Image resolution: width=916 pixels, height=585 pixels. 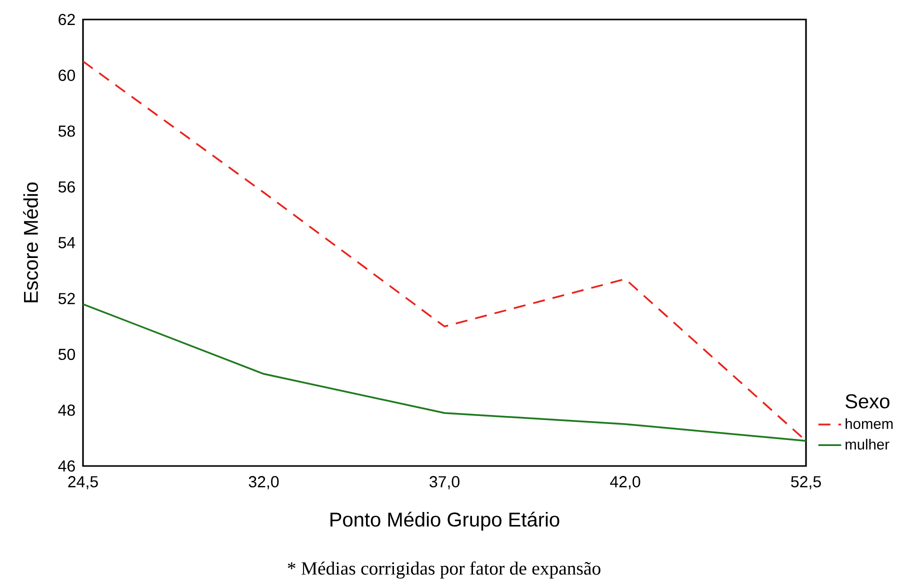 I want to click on text: * Médias corrigidas por fator de expansão, so click(x=444, y=570).